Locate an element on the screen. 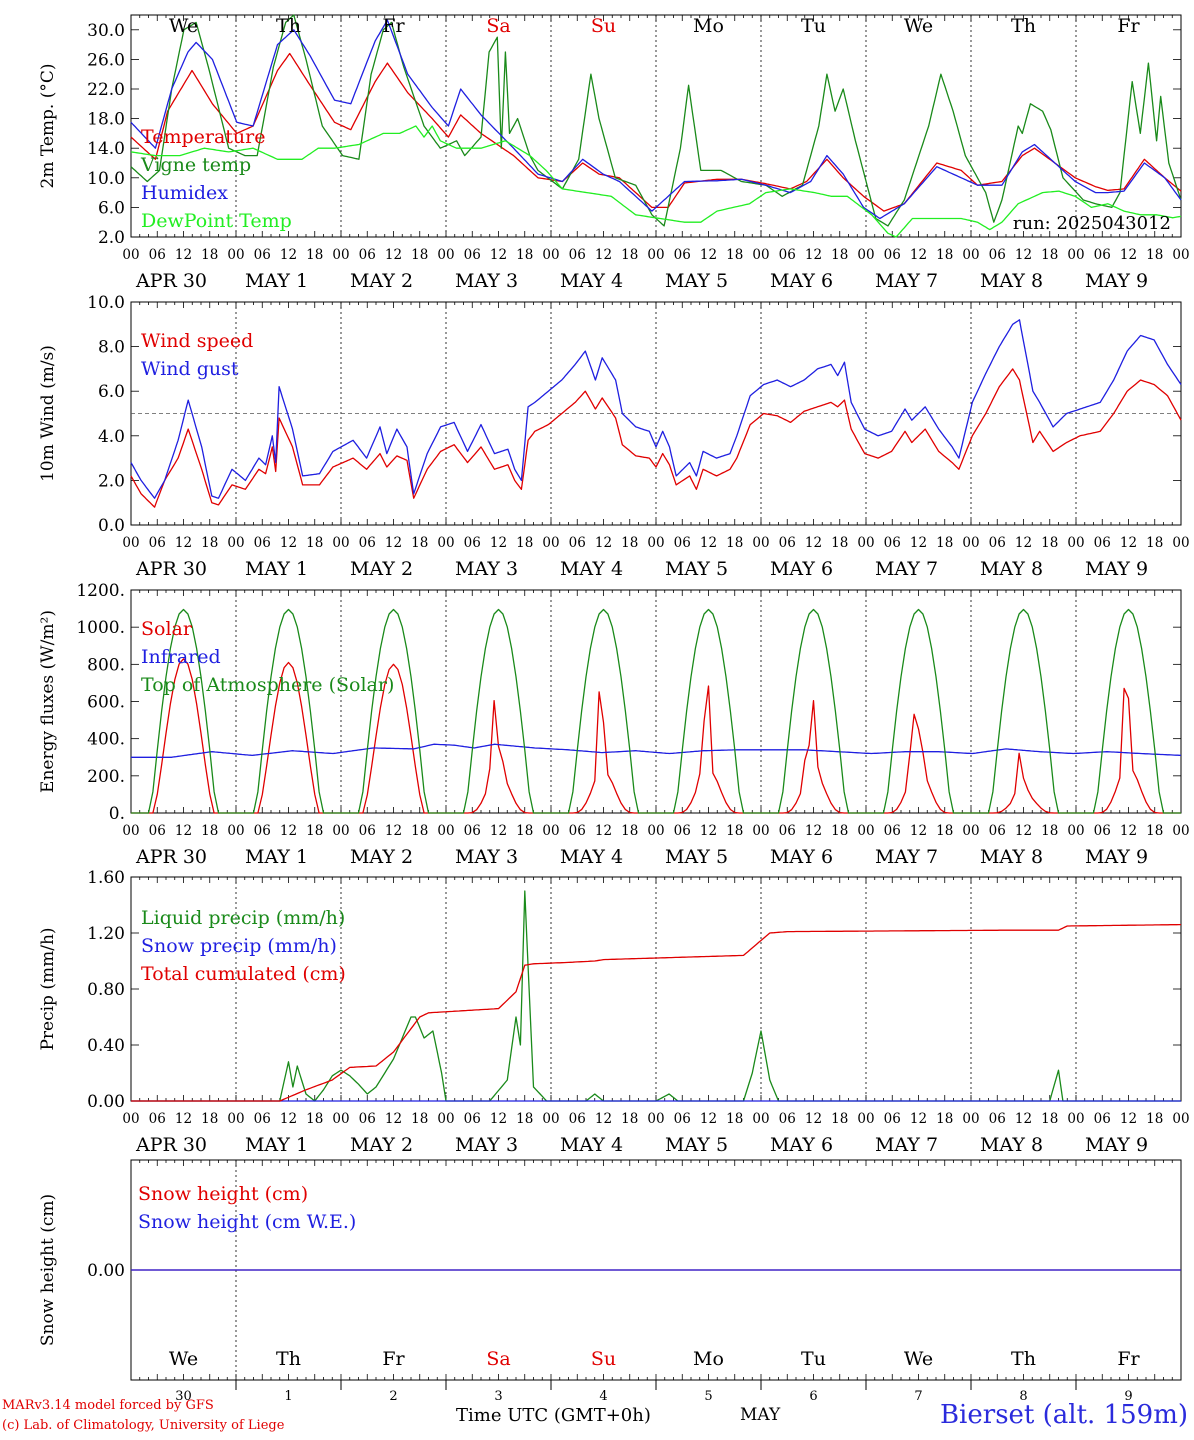  temp-y-tick-label: 26.0 is located at coordinates (106, 60).